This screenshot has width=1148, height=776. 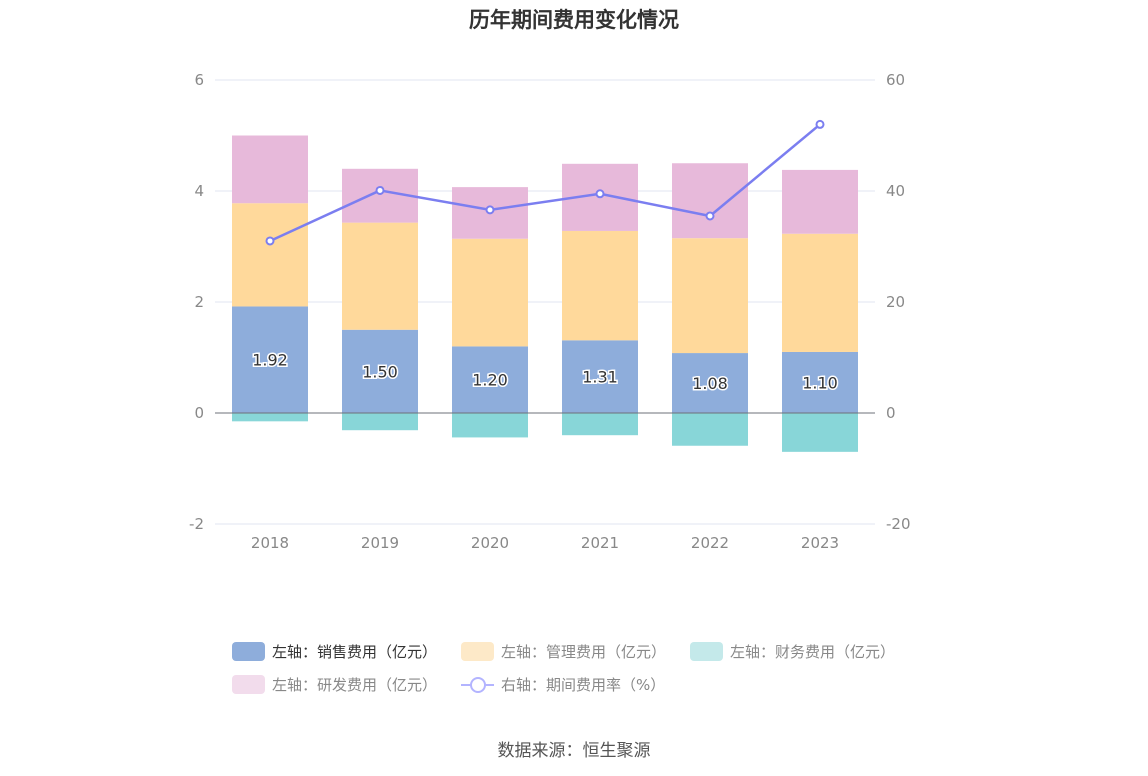 What do you see at coordinates (895, 191) in the screenshot?
I see `right-axis-tick-label: 40` at bounding box center [895, 191].